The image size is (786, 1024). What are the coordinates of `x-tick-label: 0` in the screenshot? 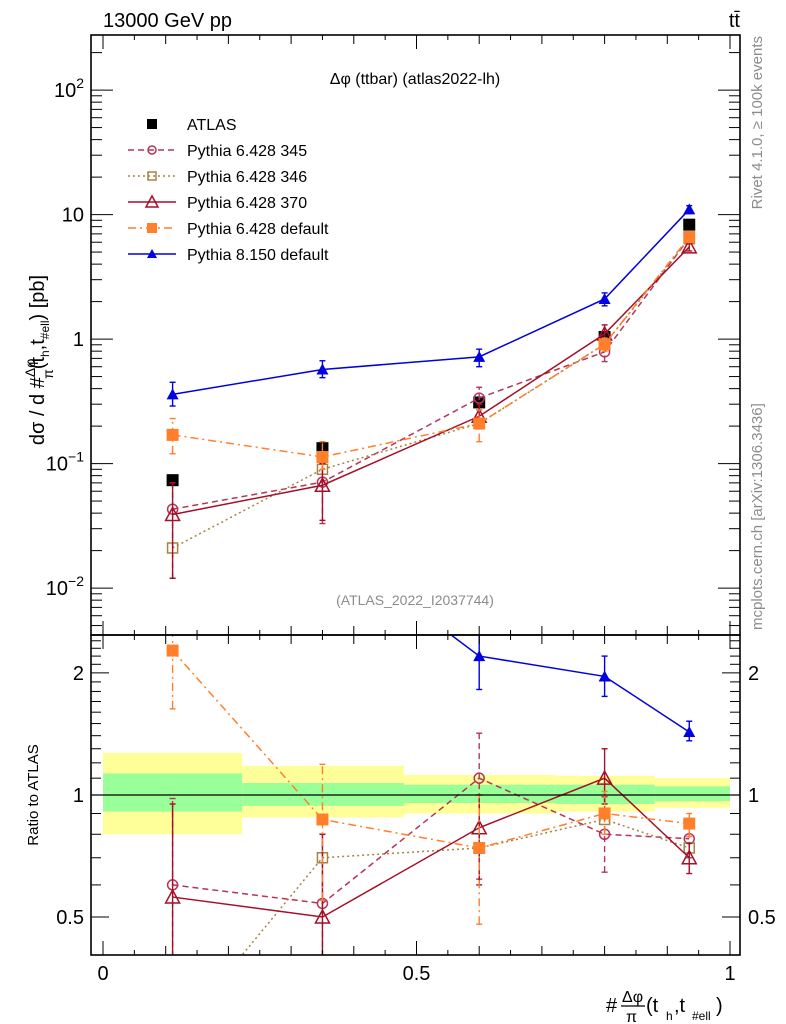 It's located at (102, 974).